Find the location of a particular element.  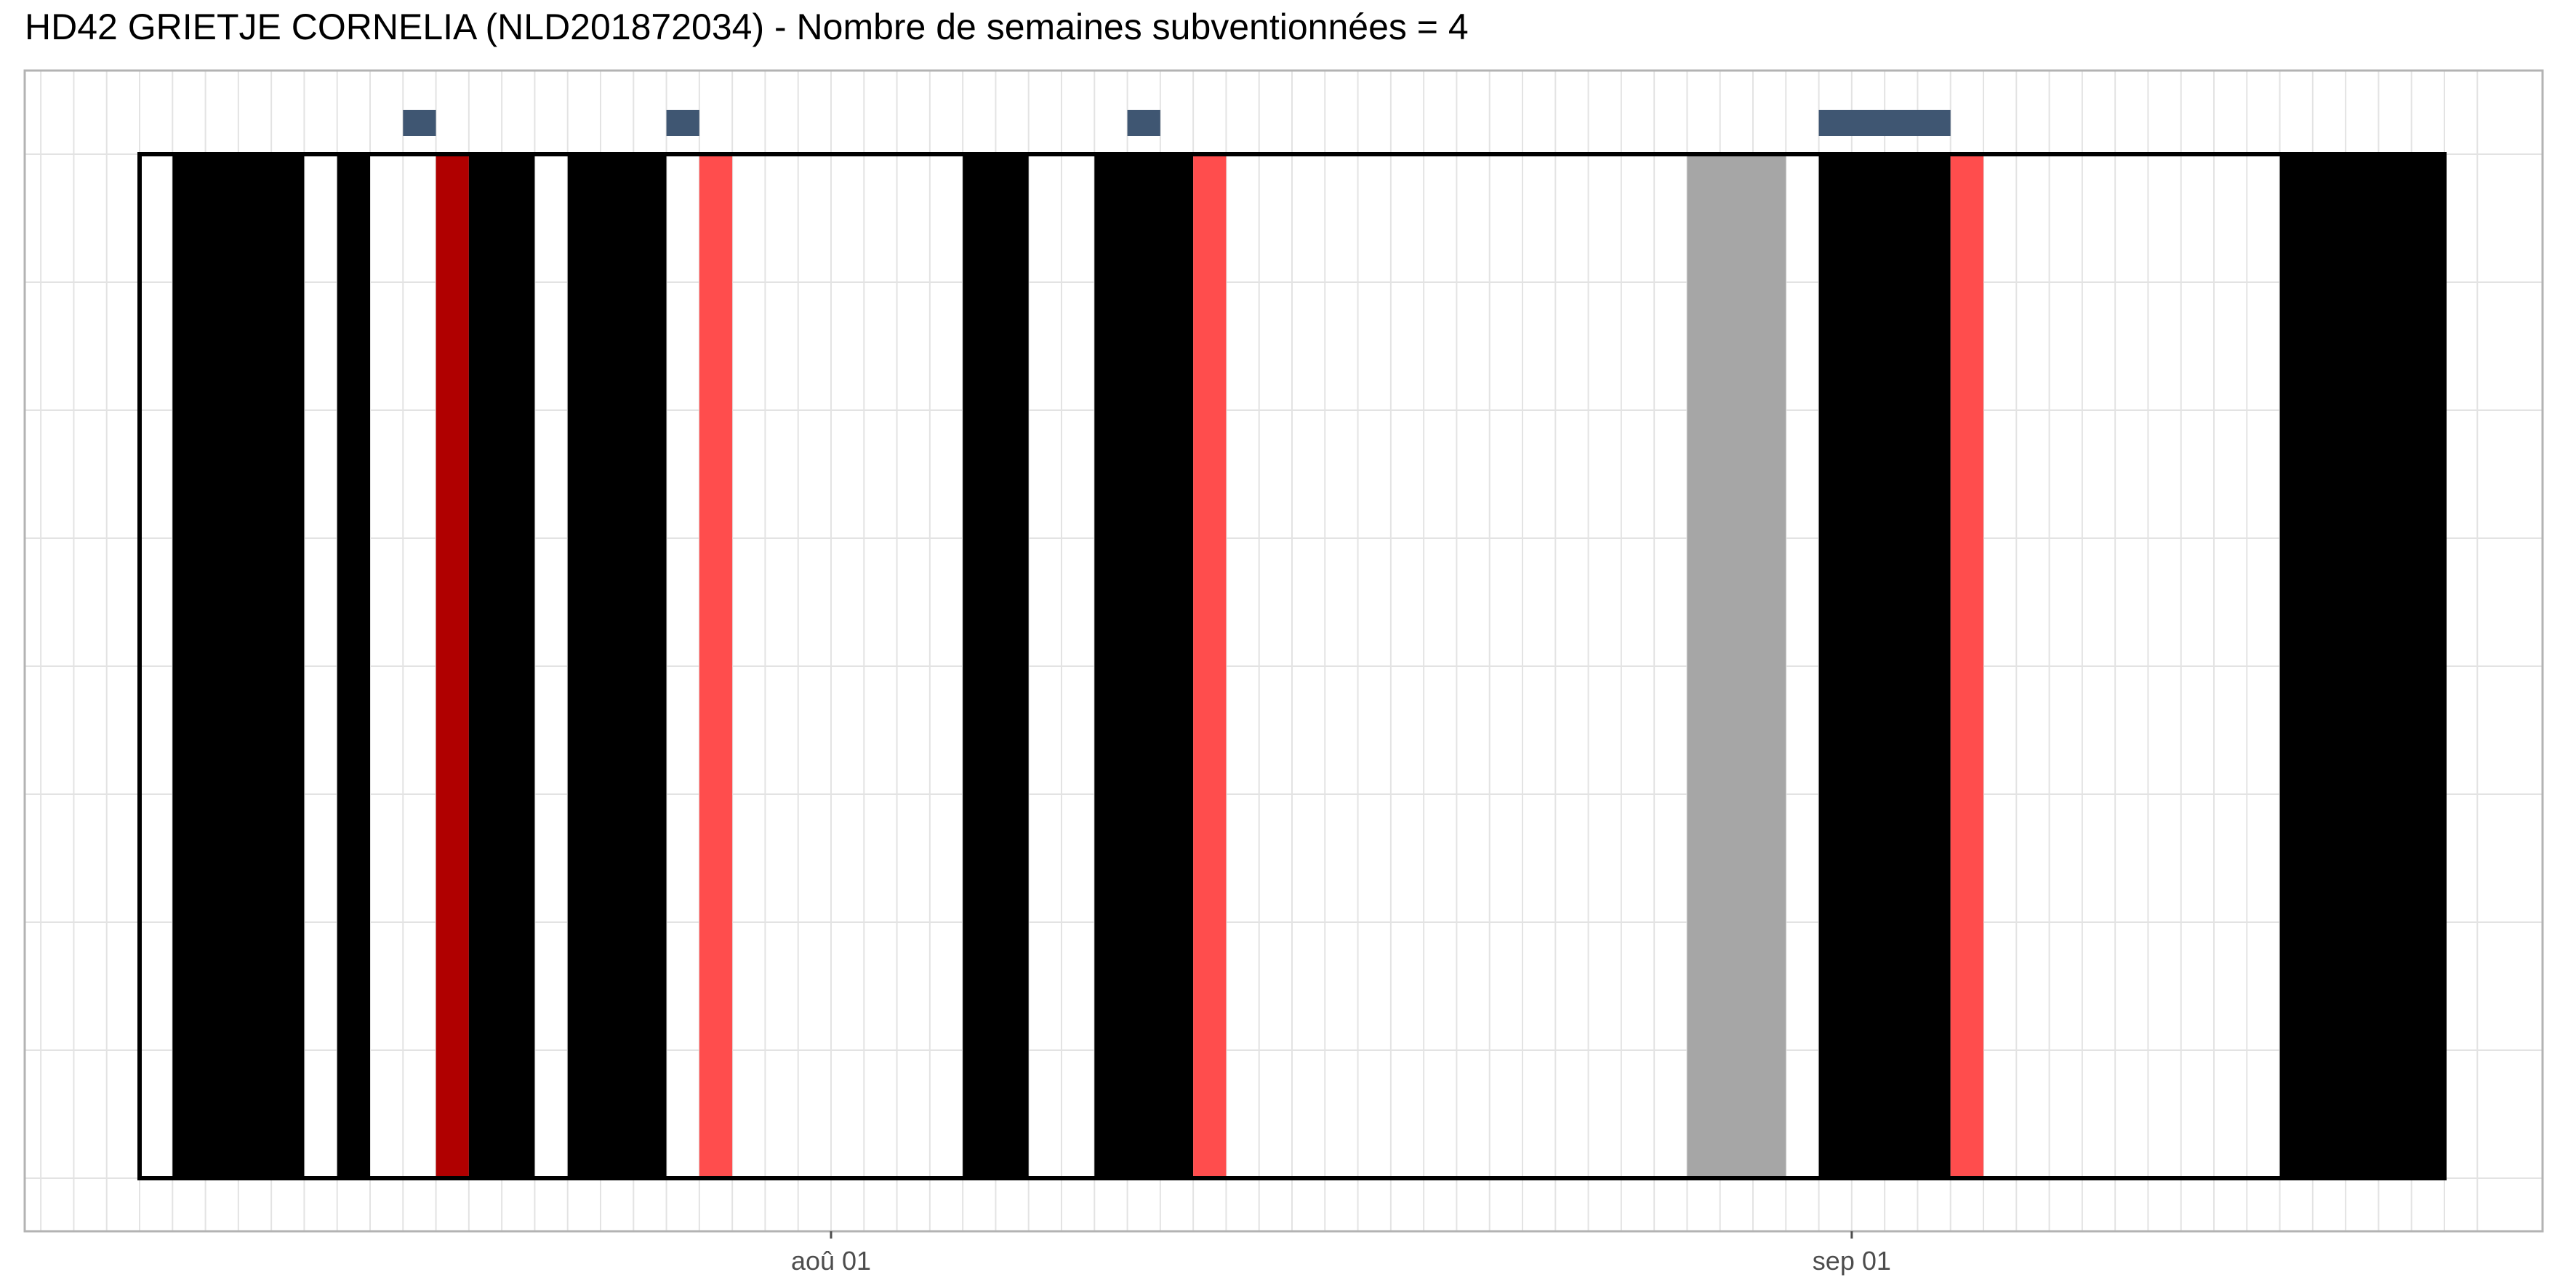

interval-bar-red-dark is located at coordinates (452, 666).